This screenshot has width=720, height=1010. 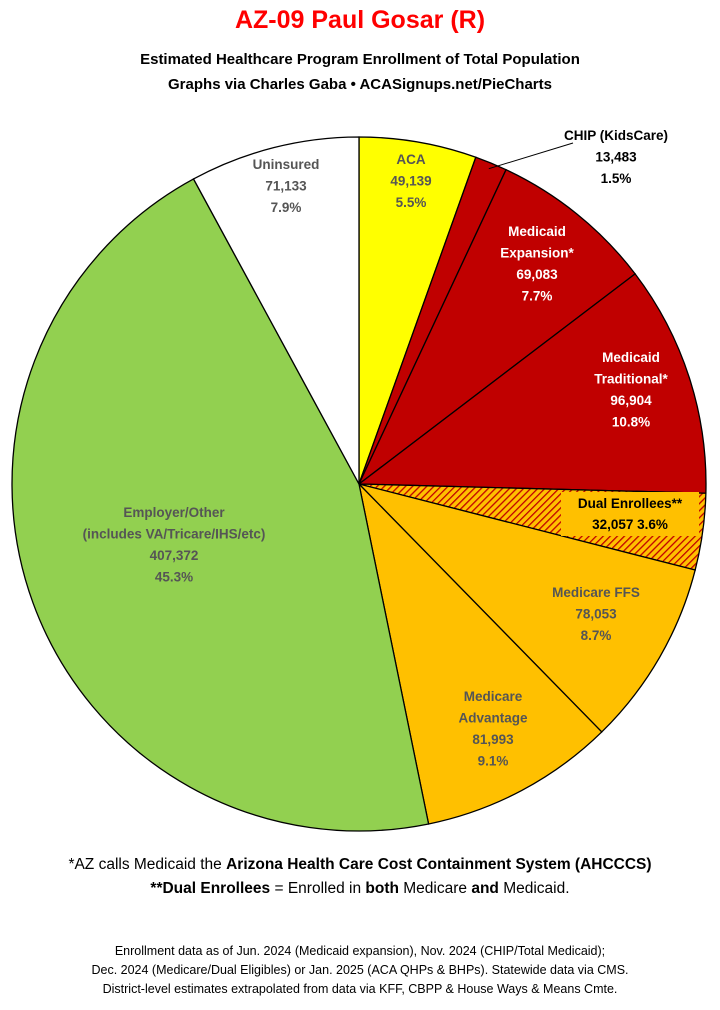 I want to click on slice-label-line: 407,372, so click(x=174, y=555).